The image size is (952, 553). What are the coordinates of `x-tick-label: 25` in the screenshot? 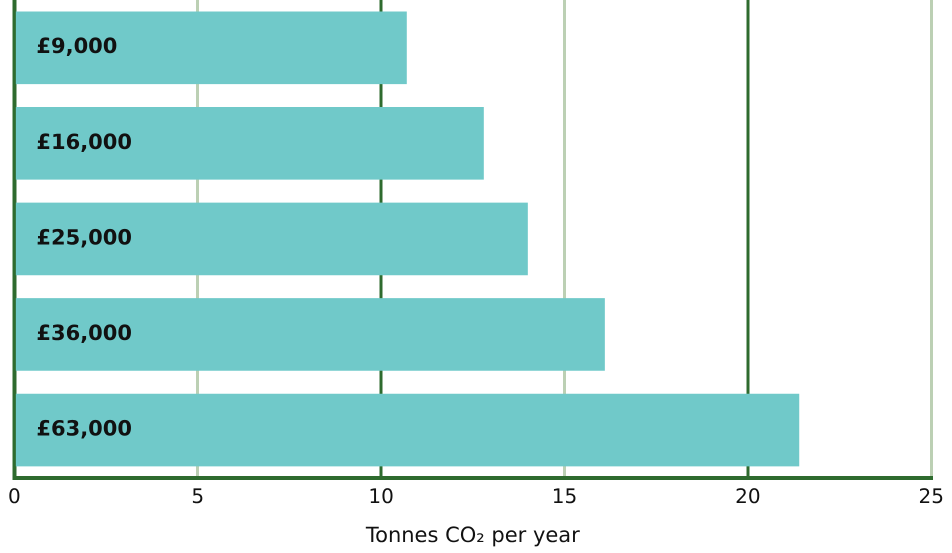 It's located at (931, 496).